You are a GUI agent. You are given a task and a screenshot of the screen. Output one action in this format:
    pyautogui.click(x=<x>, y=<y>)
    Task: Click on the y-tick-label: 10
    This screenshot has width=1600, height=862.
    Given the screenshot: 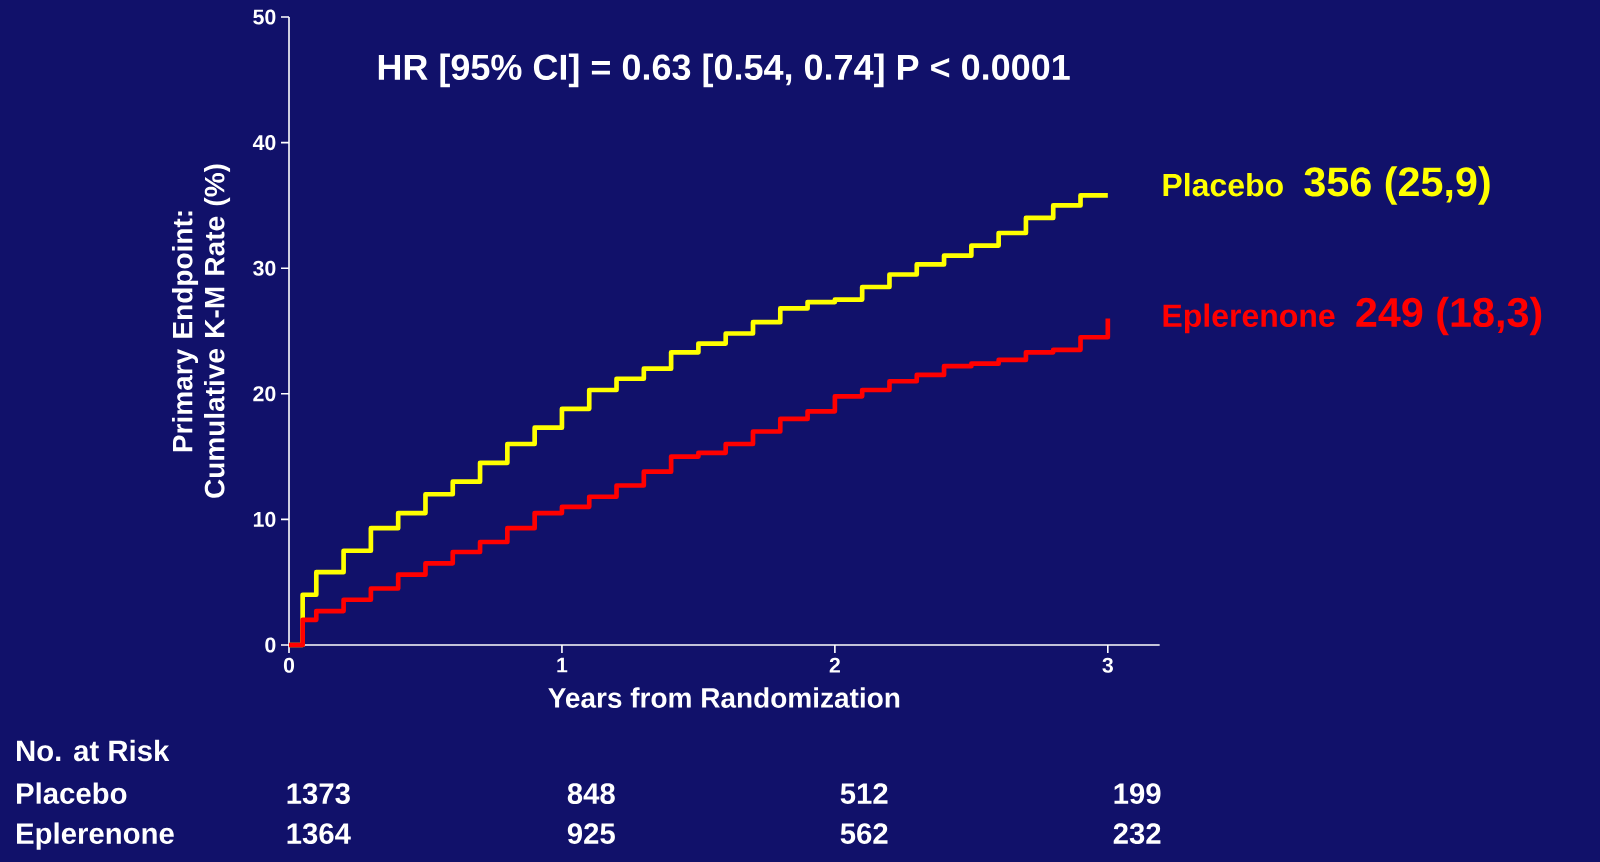 What is the action you would take?
    pyautogui.click(x=264, y=519)
    